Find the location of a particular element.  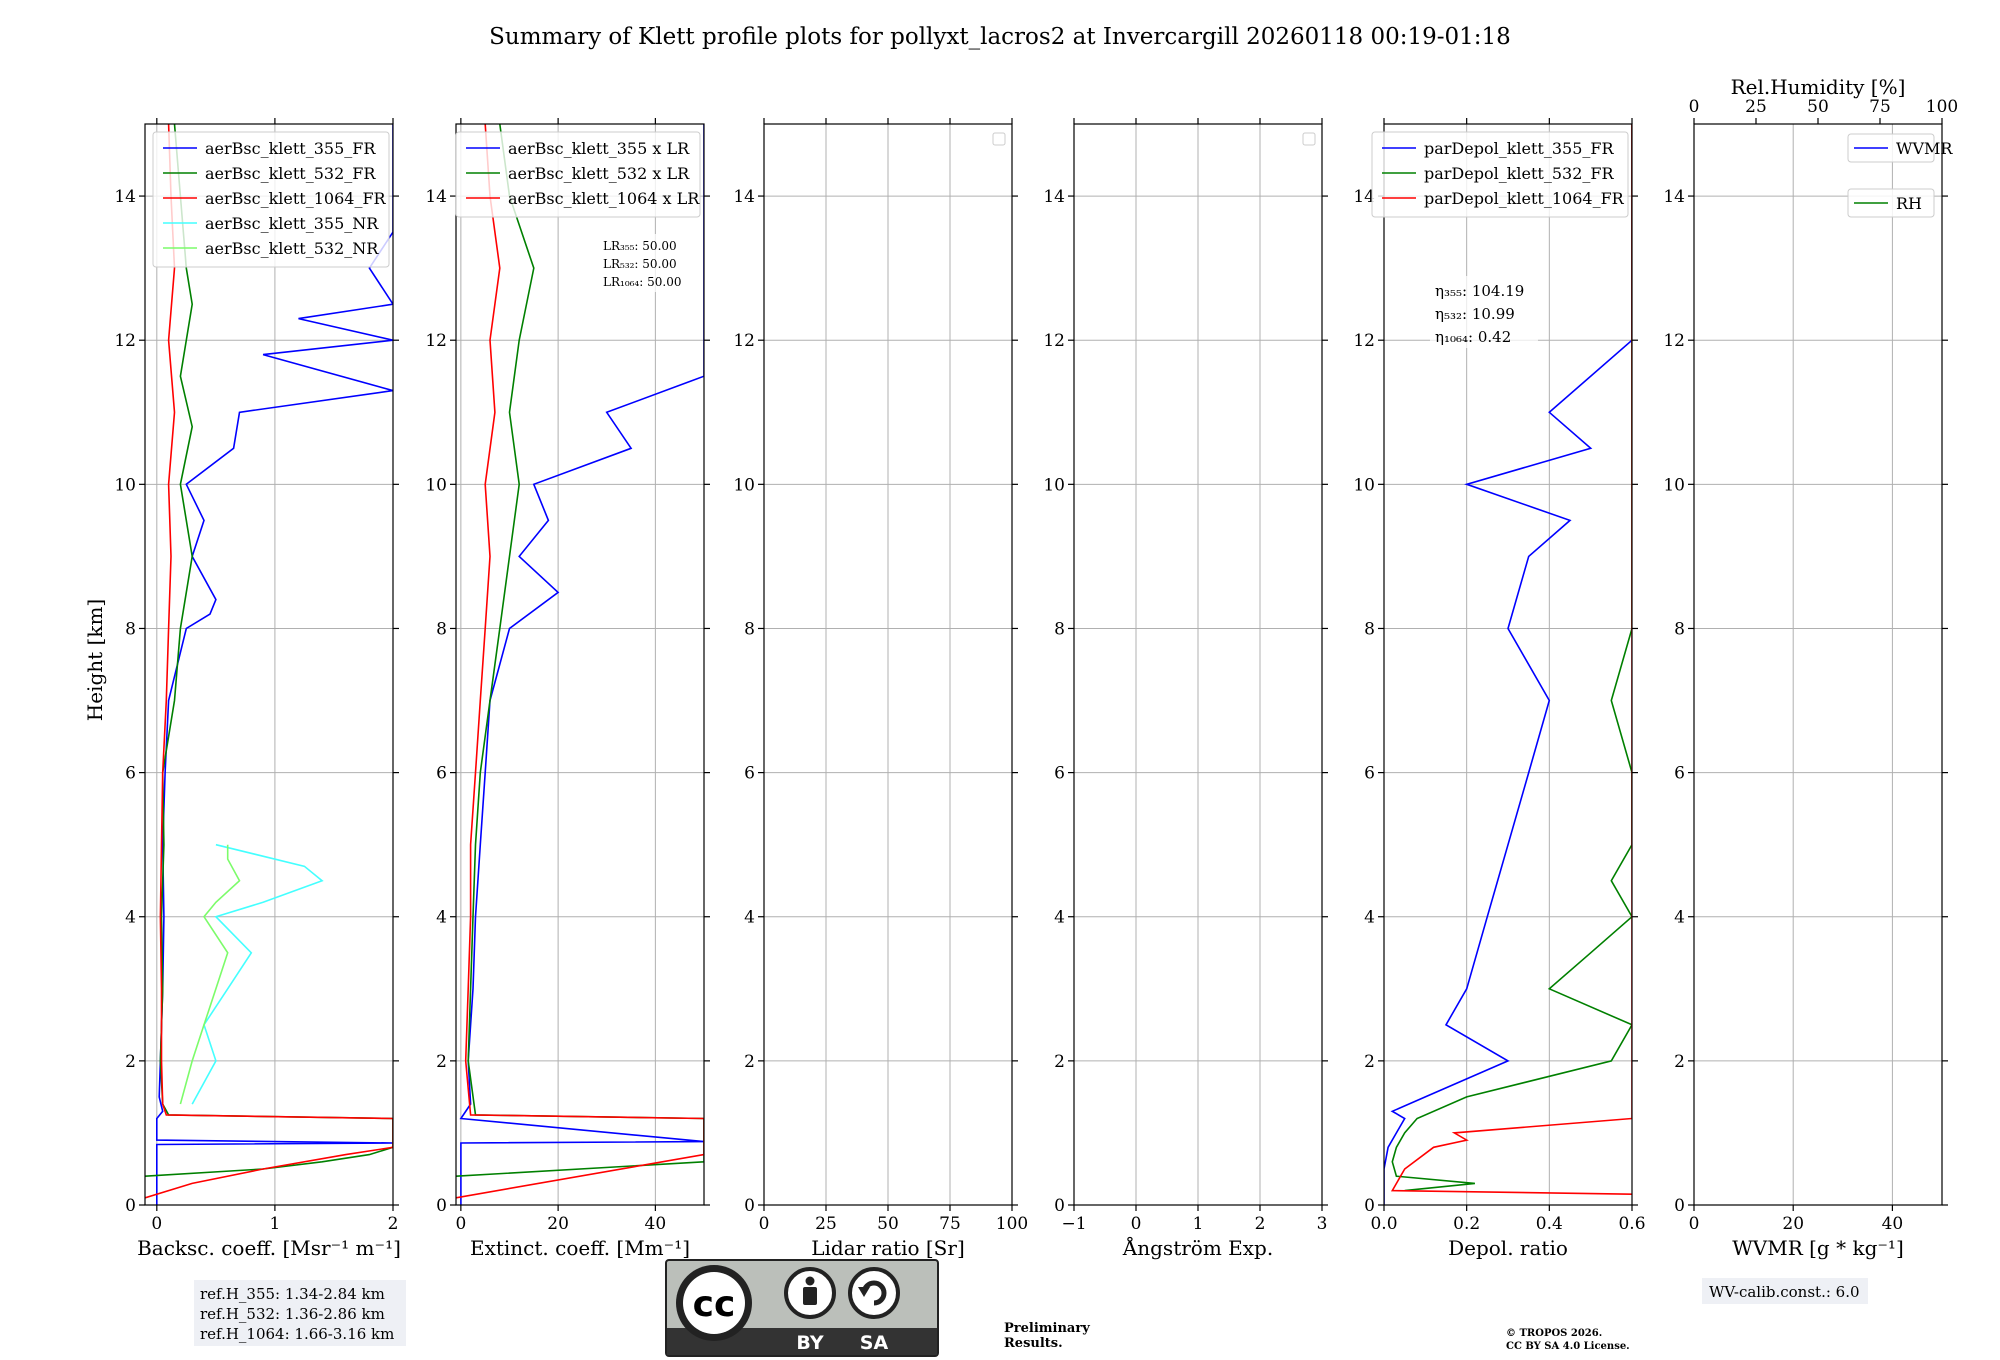

x-tick-label: 50 is located at coordinates (888, 1224).